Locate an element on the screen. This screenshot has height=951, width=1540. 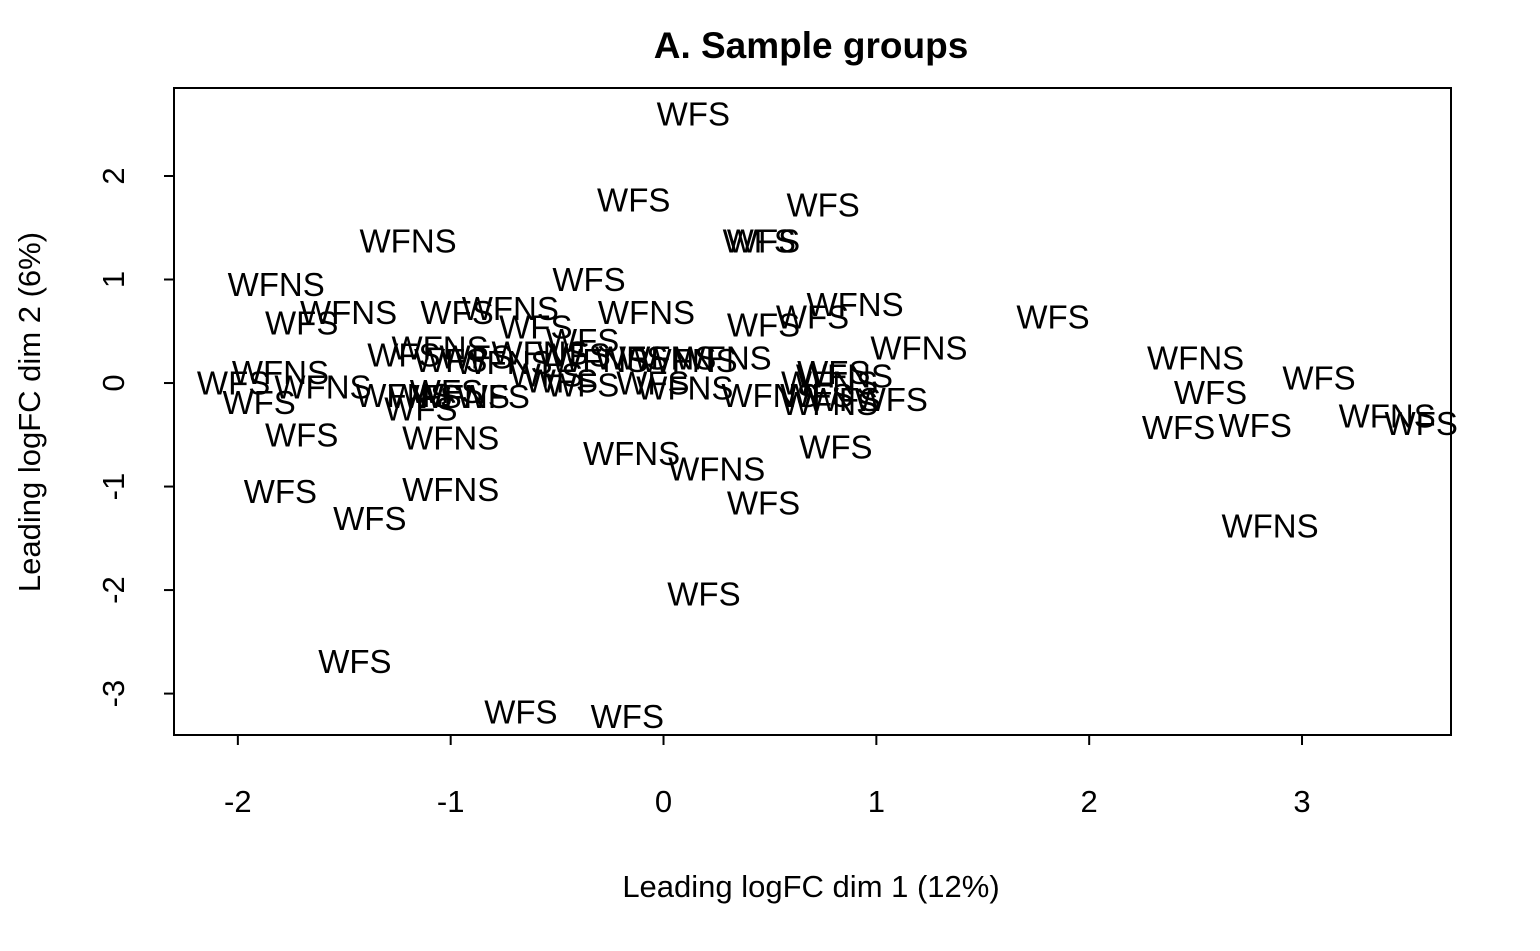
x-axis: -2 -1 0 1 2 3 is located at coordinates (767, 776).